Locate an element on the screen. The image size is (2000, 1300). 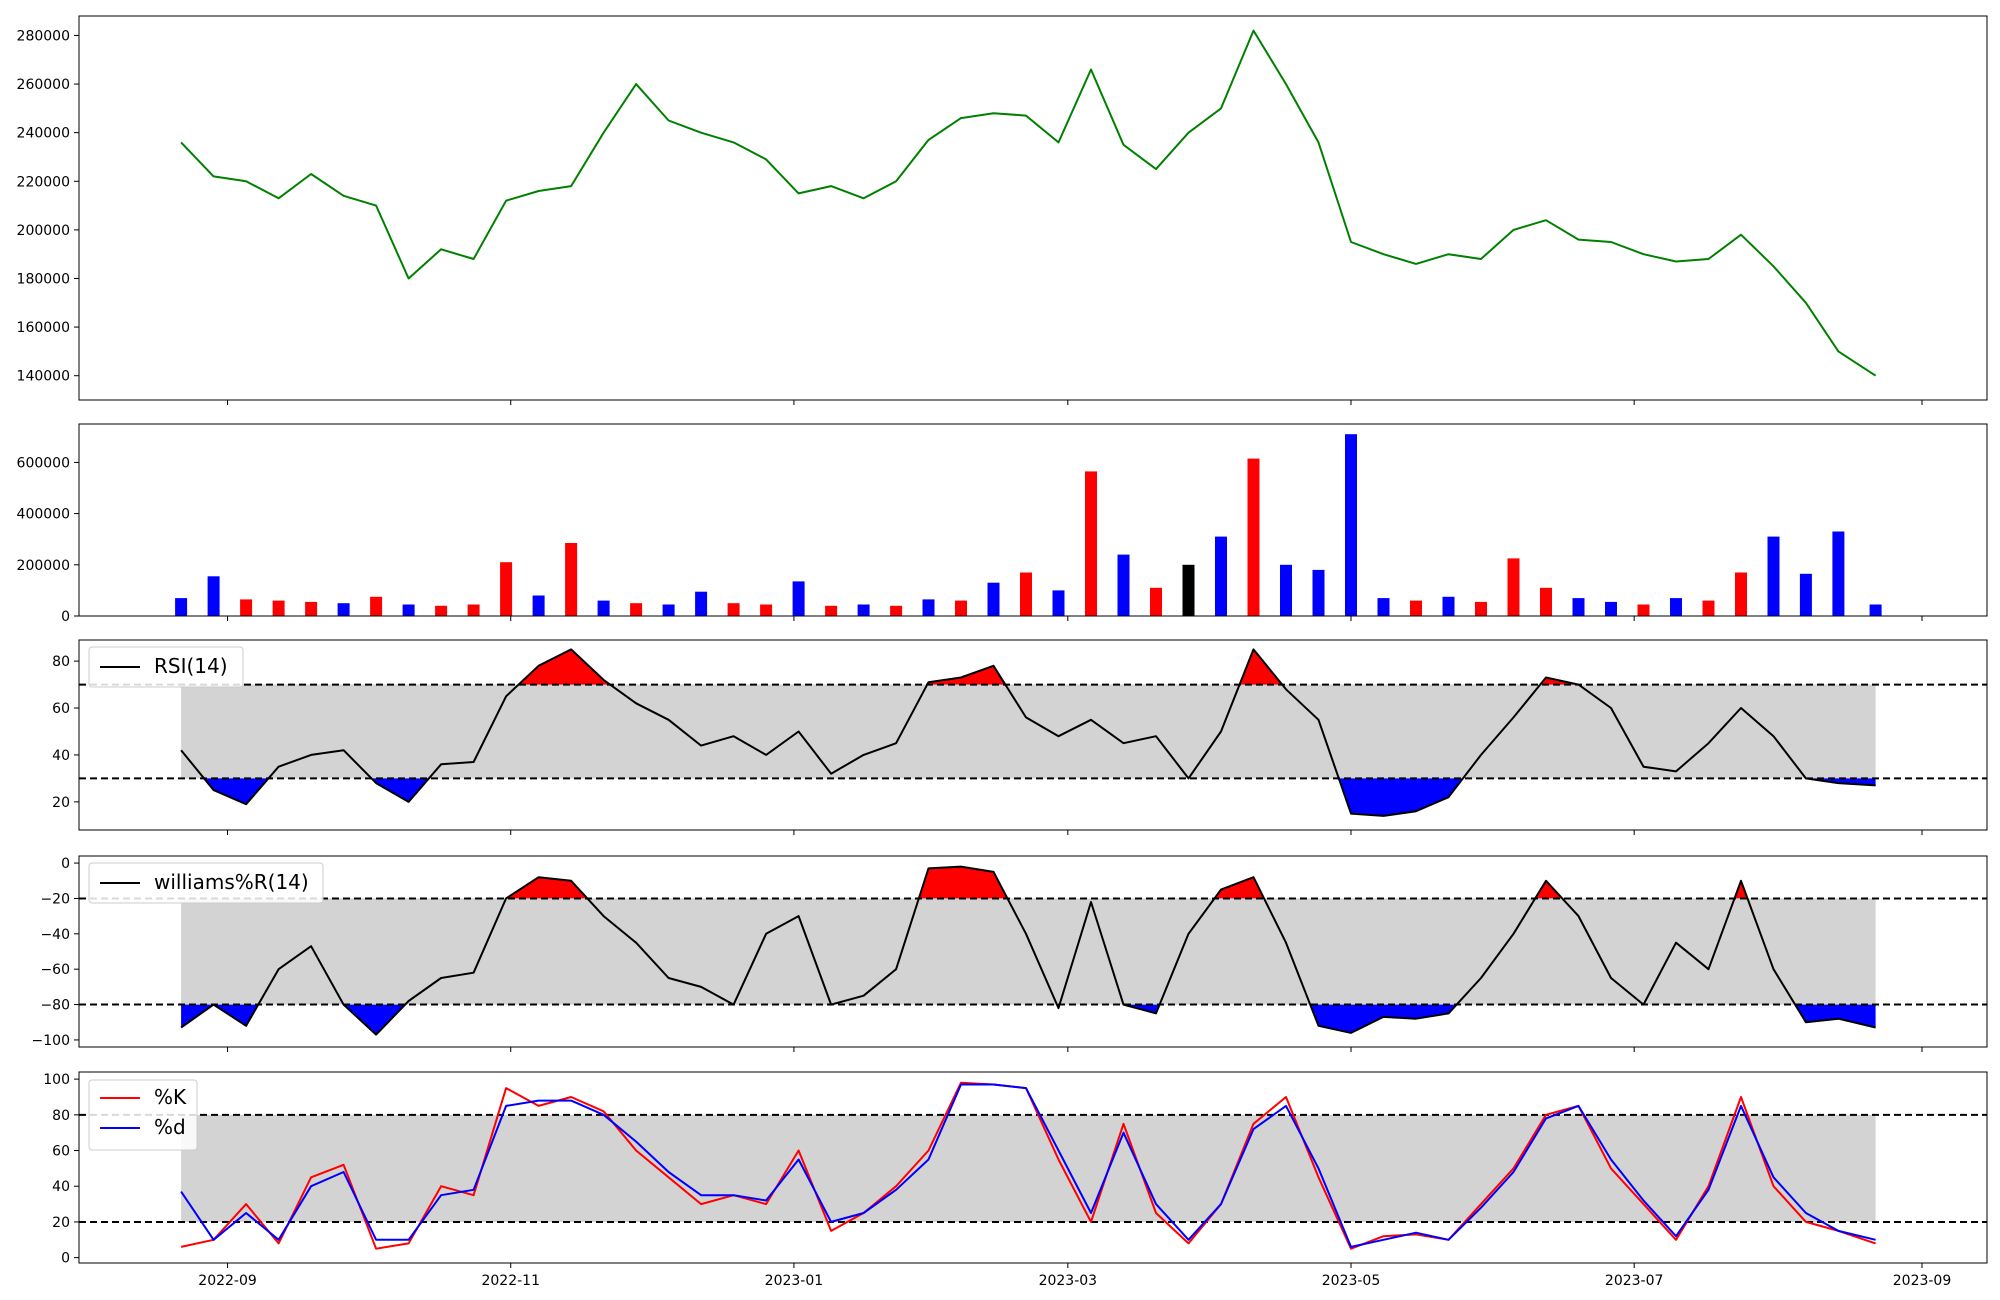
rsi-y-tick-label: 60 is located at coordinates (61, 709).